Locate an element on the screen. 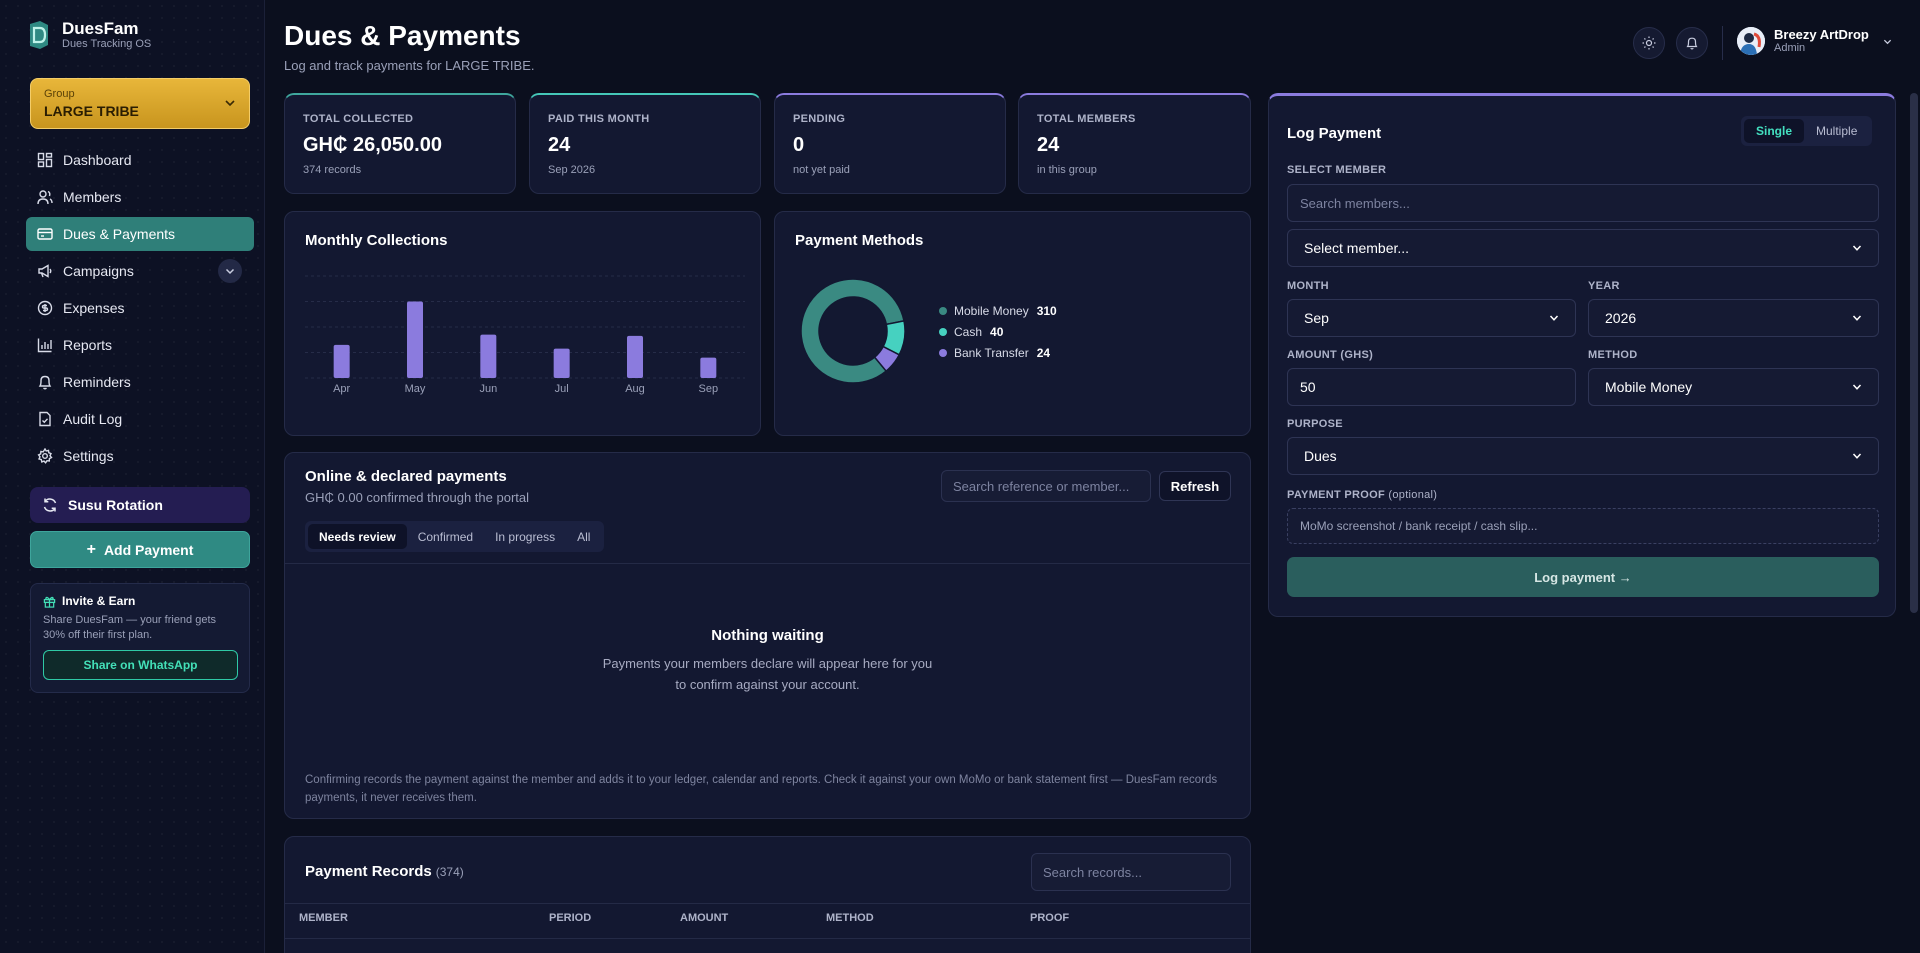  method-value: Mobile Money is located at coordinates (1649, 387).